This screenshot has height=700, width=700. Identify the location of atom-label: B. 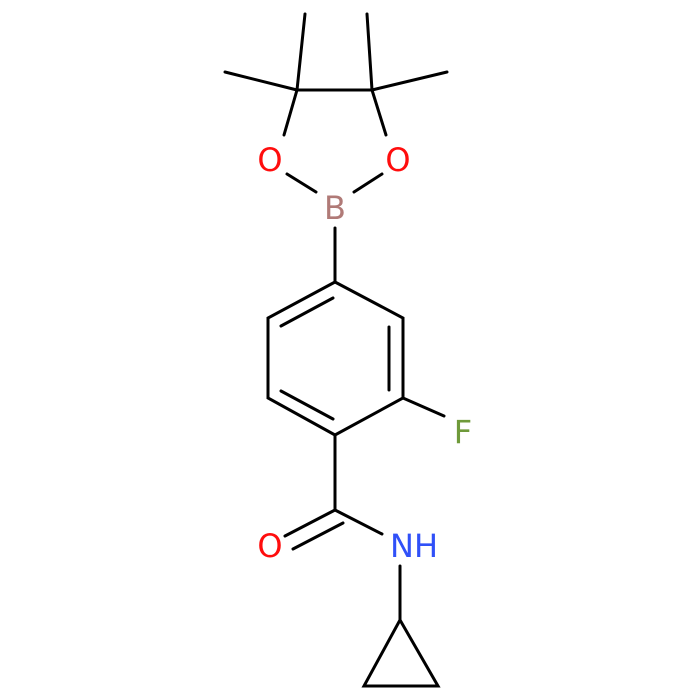
(335, 208).